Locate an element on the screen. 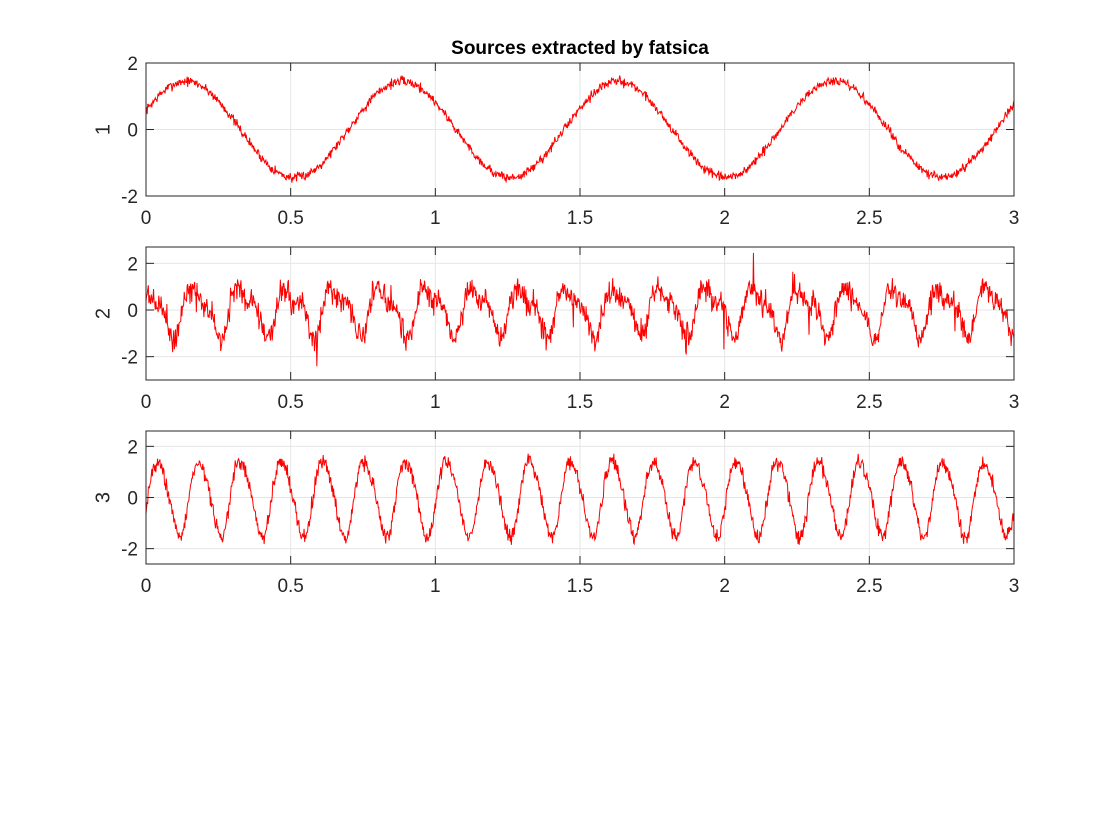 The width and height of the screenshot is (1120, 840). y-axis-label: 3 is located at coordinates (103, 497).